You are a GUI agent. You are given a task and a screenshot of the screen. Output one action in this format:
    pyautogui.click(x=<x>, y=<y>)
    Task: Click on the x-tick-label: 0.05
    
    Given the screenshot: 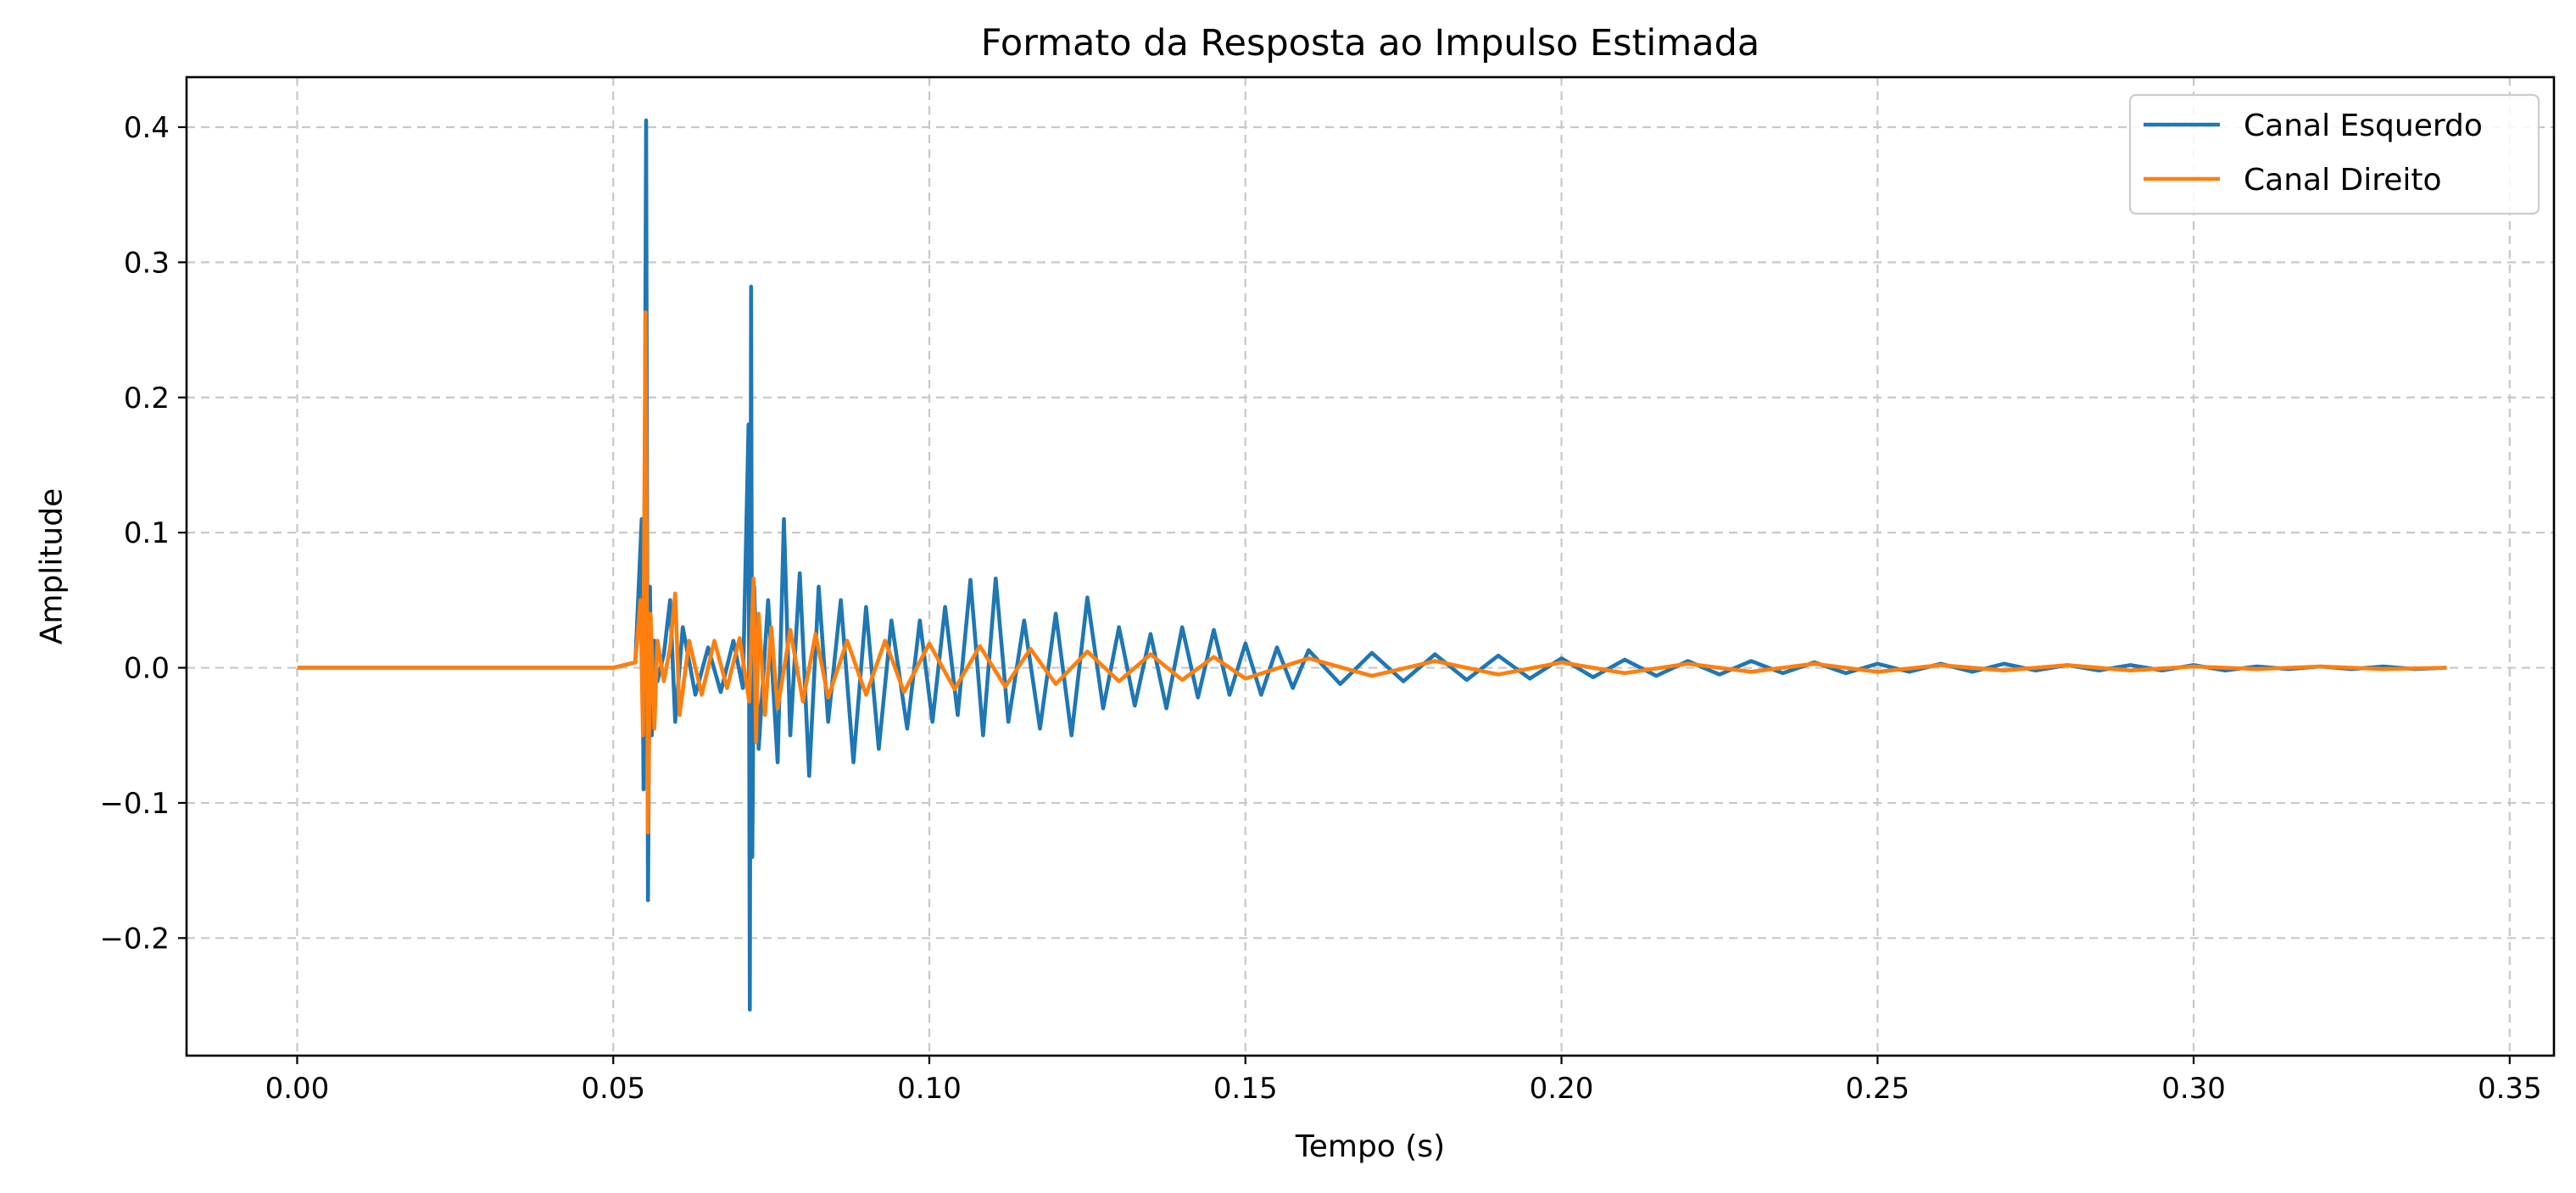 What is the action you would take?
    pyautogui.click(x=613, y=1089)
    